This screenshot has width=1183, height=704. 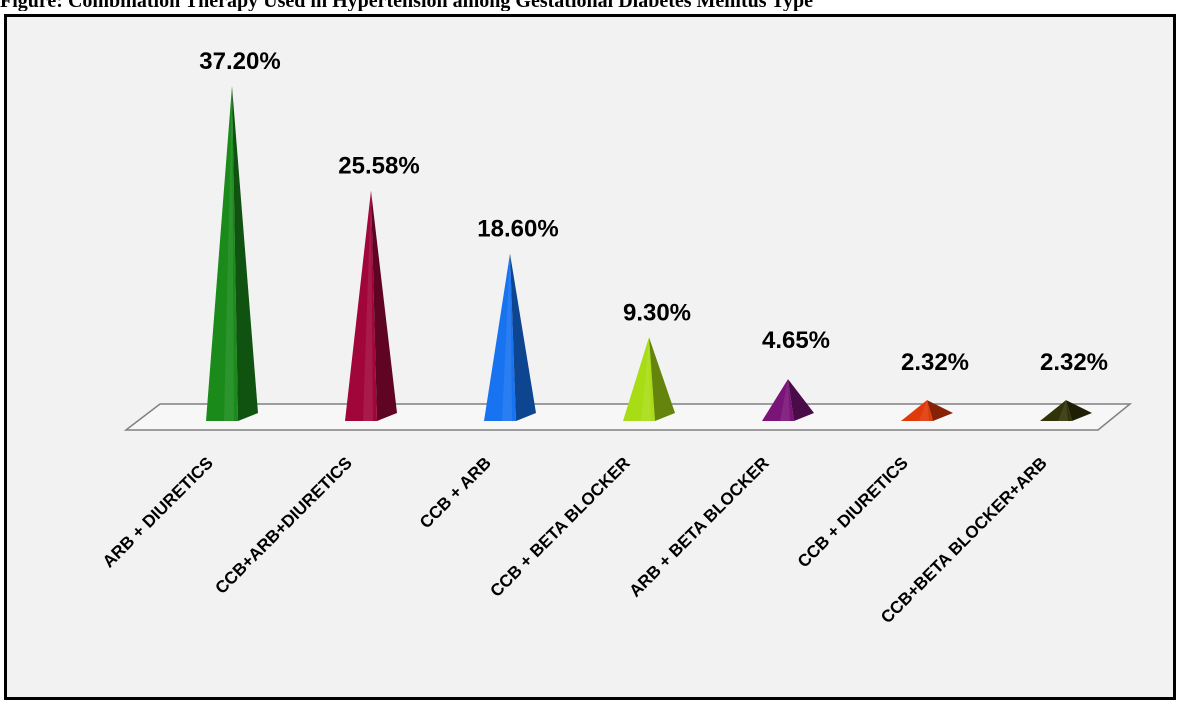 I want to click on data-label-ccb-diuretics: 2.32%, so click(x=935, y=362).